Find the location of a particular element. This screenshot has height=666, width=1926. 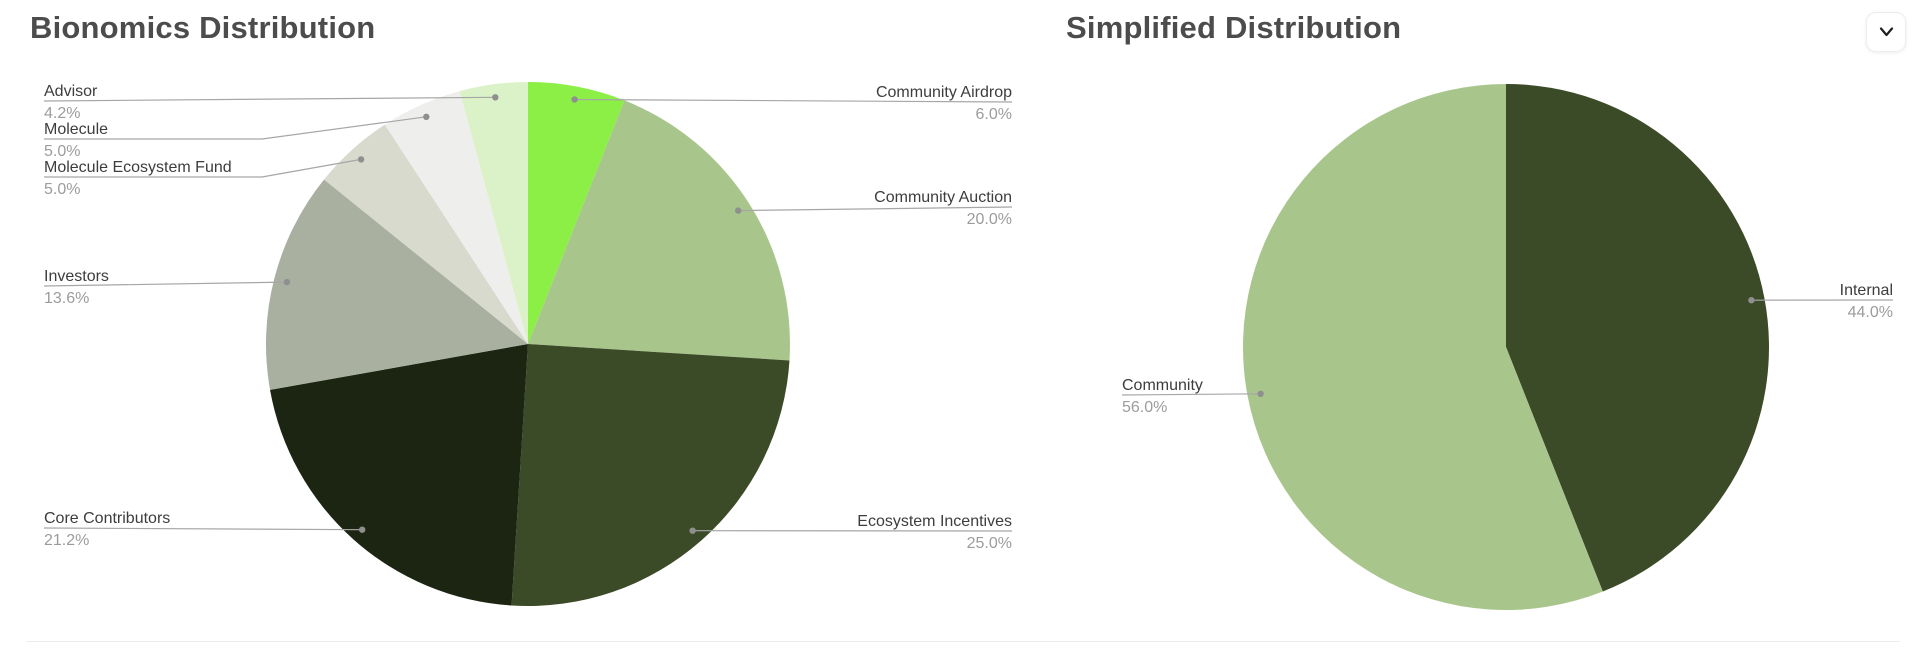

slice-label-community-auction: Community Auction 20.0% is located at coordinates (943, 208).